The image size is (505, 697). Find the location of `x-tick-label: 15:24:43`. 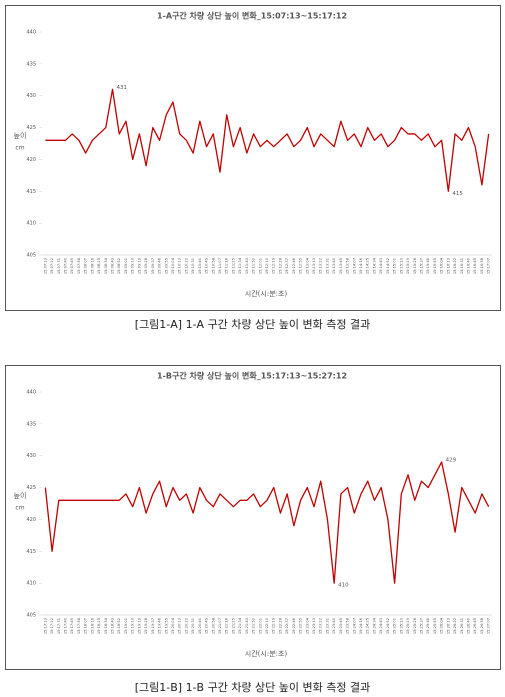

x-tick-label: 15:24:43 is located at coordinates (381, 626).